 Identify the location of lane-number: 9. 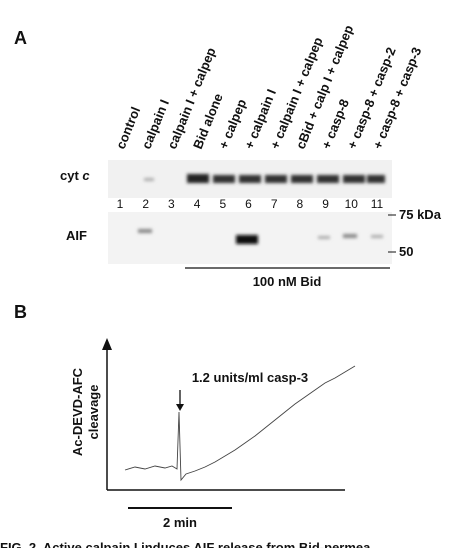
(325, 204).